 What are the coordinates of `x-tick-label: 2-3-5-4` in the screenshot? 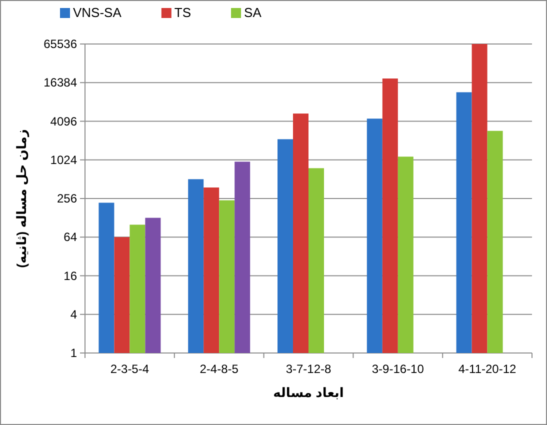 It's located at (130, 369).